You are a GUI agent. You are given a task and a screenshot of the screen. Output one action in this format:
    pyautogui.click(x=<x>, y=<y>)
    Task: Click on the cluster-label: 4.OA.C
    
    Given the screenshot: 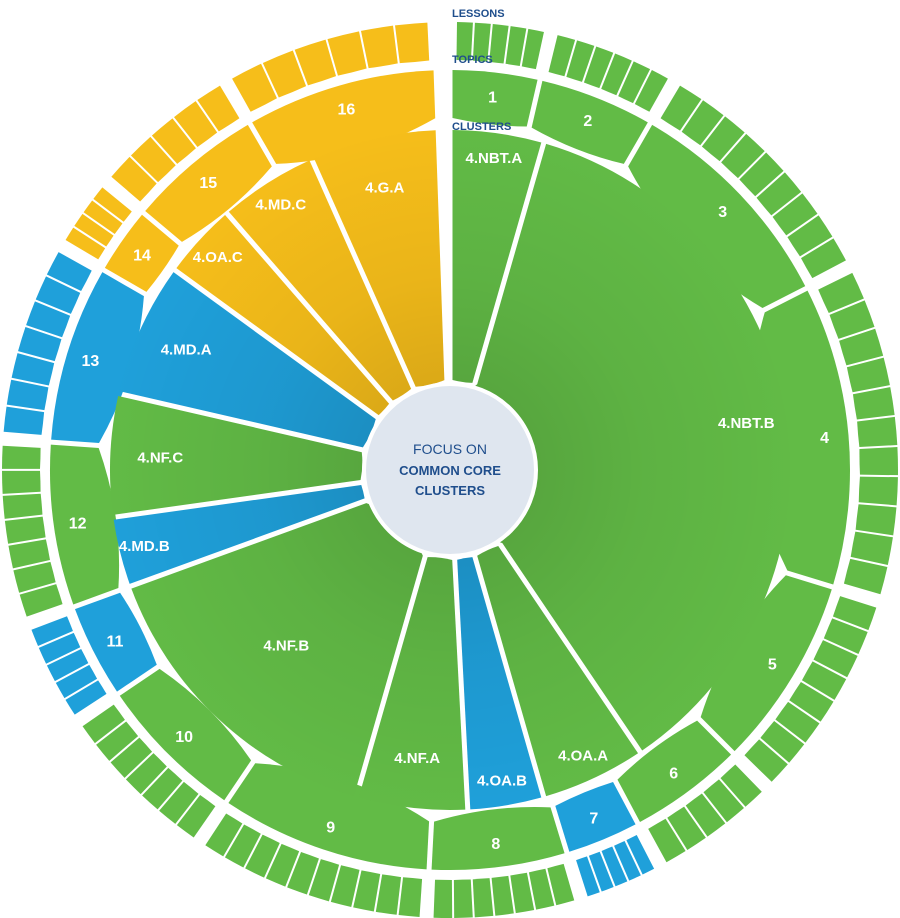 What is the action you would take?
    pyautogui.click(x=218, y=257)
    